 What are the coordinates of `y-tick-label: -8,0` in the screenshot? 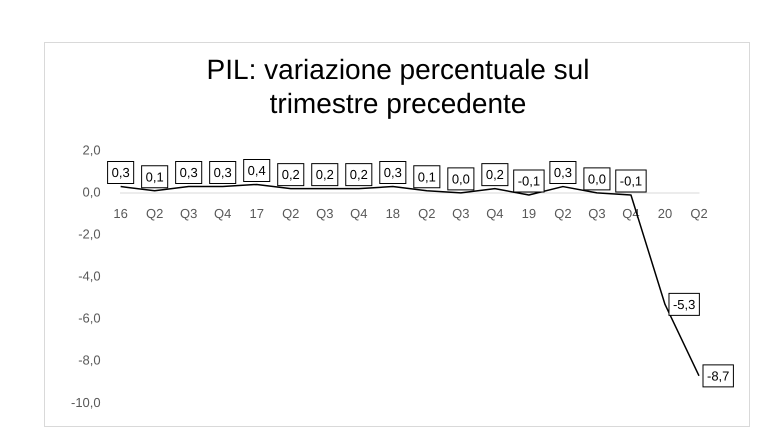 It's located at (89, 360).